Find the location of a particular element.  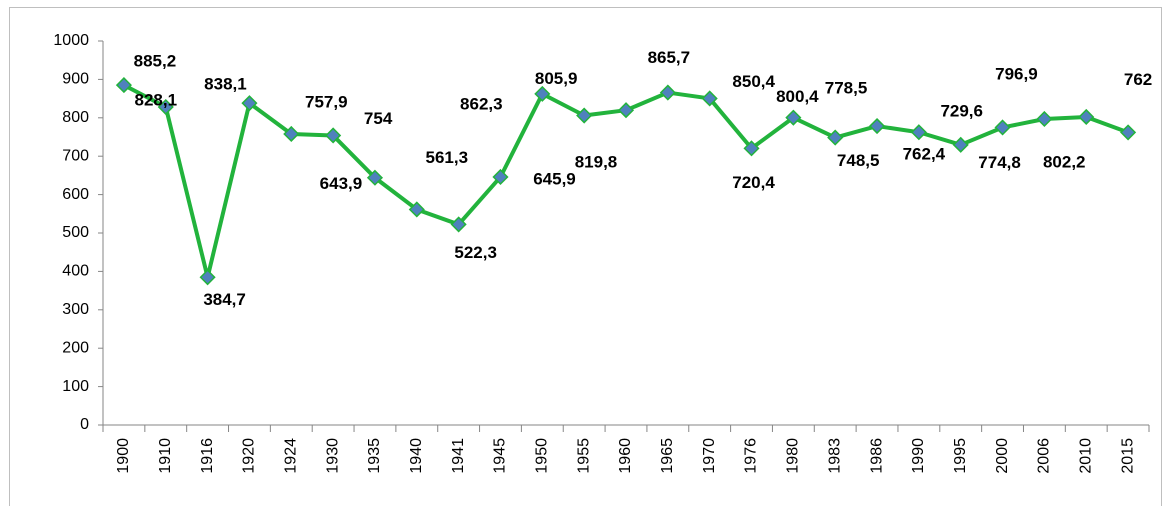

x-tick-label: 2015 is located at coordinates (1127, 456).